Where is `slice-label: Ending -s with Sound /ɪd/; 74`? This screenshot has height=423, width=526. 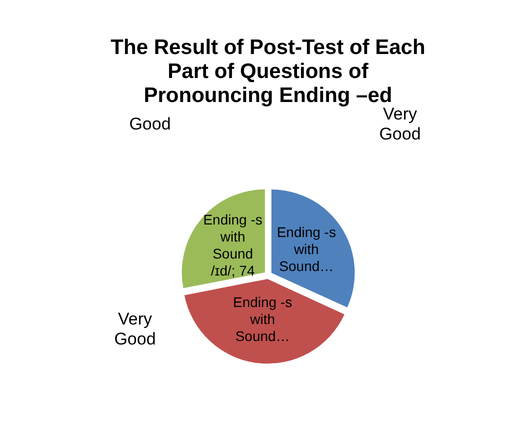
slice-label: Ending -s with Sound /ɪd/; 74 is located at coordinates (232, 244).